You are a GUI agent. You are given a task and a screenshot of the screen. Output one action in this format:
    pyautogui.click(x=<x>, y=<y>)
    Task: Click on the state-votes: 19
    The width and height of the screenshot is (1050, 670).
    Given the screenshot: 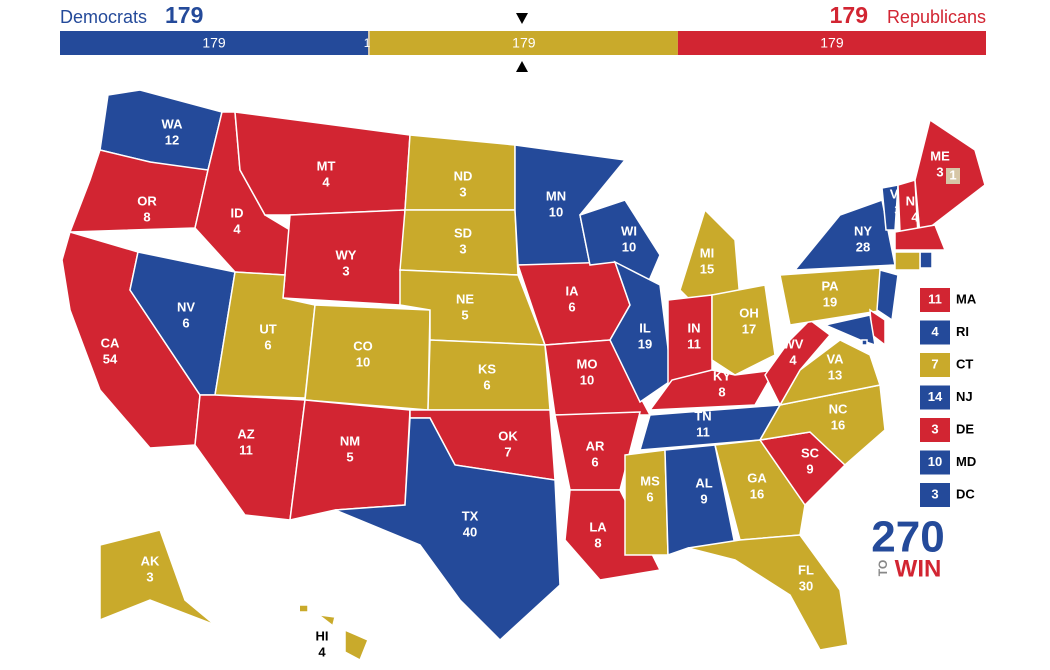 What is the action you would take?
    pyautogui.click(x=830, y=301)
    